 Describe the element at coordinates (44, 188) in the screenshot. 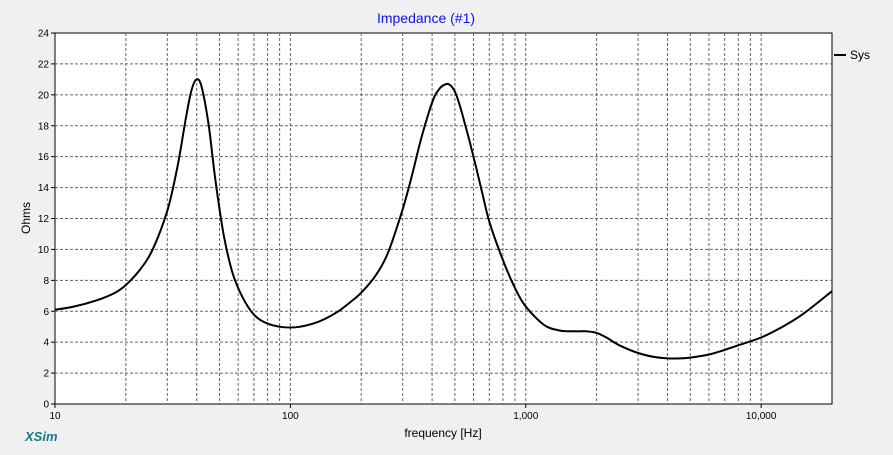

I see `y-tick-label: 14` at that location.